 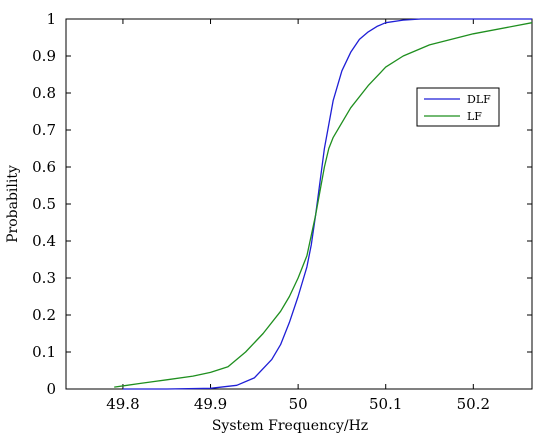 What do you see at coordinates (479, 99) in the screenshot?
I see `legend-label-dlf: DLF` at bounding box center [479, 99].